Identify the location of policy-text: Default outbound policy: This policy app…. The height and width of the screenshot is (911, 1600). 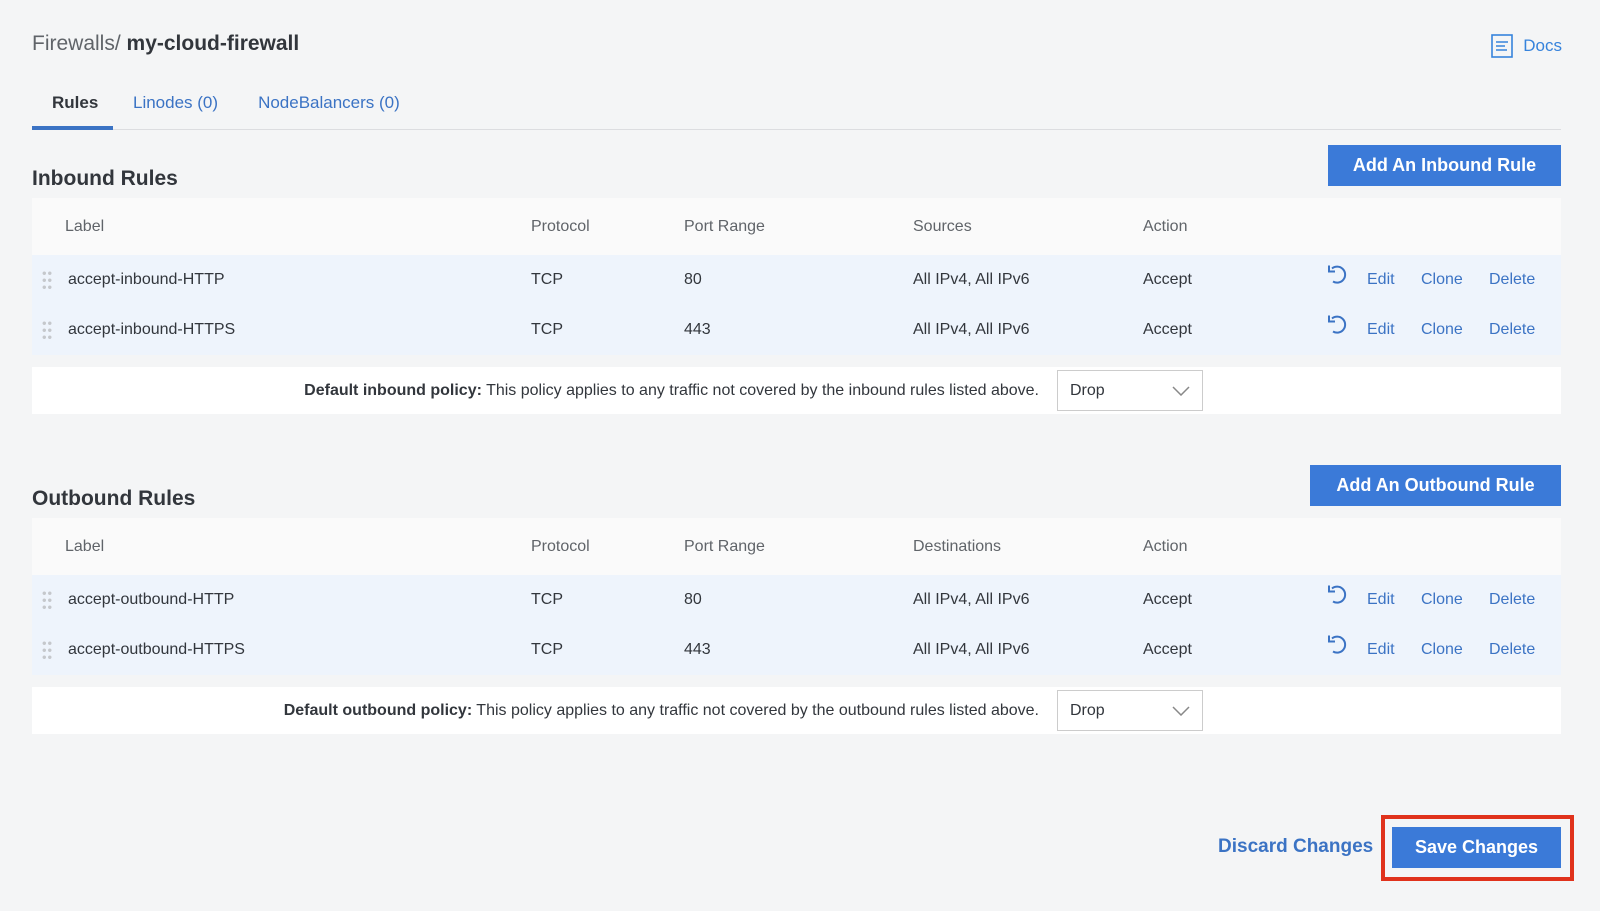
(661, 711).